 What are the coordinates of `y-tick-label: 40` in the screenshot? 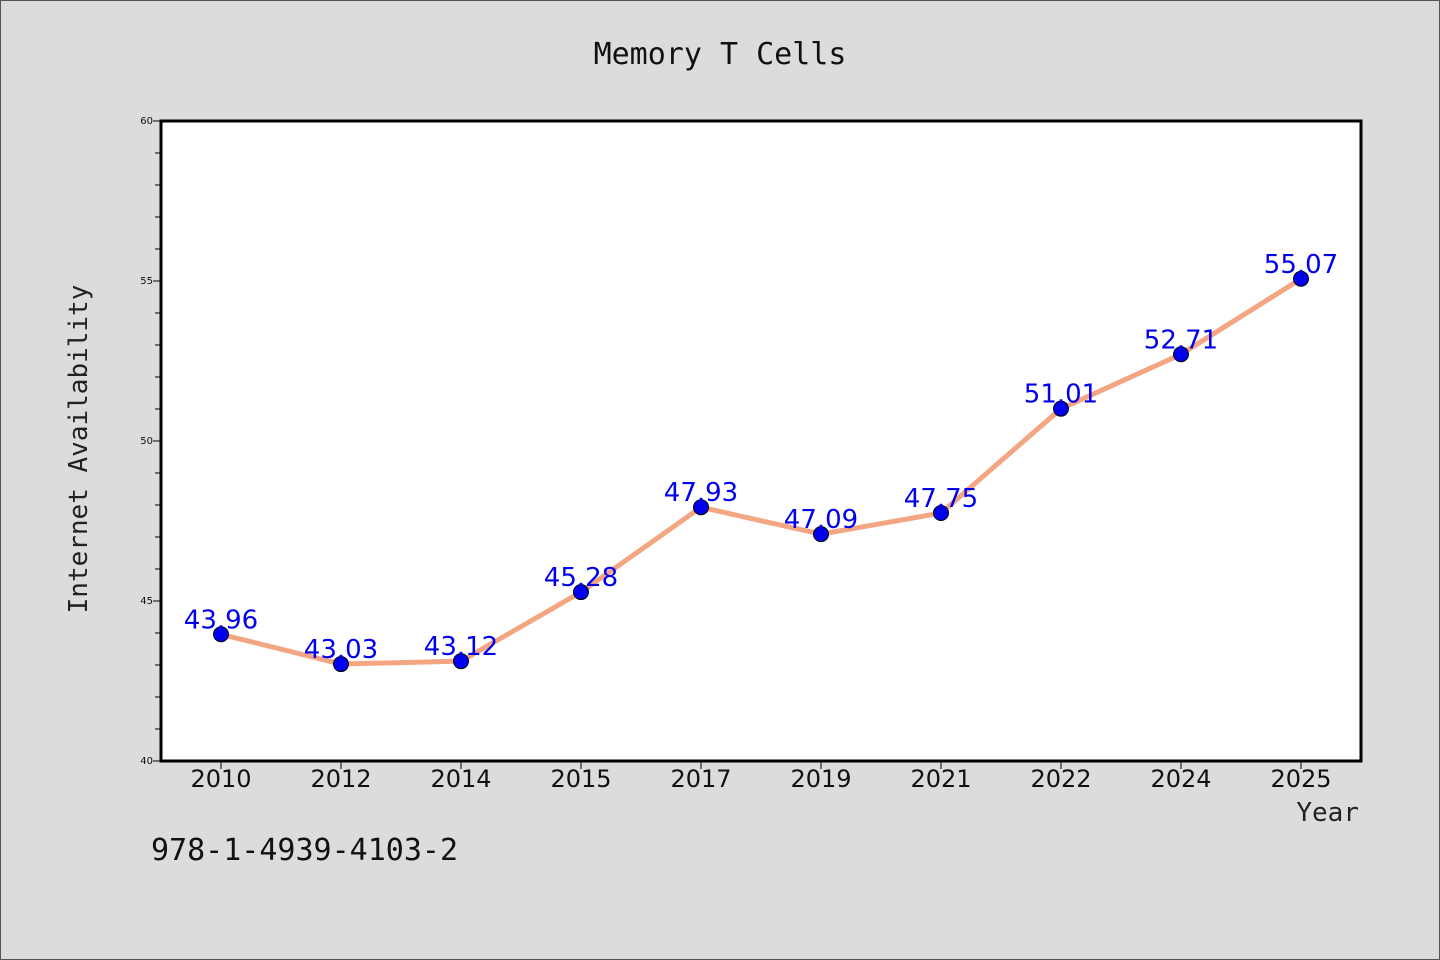 It's located at (146, 761).